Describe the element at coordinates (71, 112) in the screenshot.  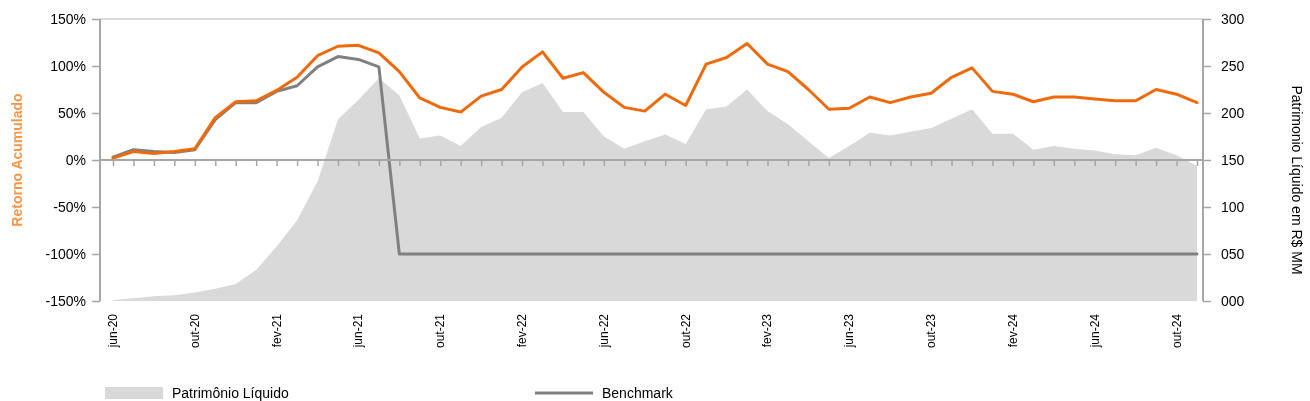
I see `y-tick-label: 50%` at that location.